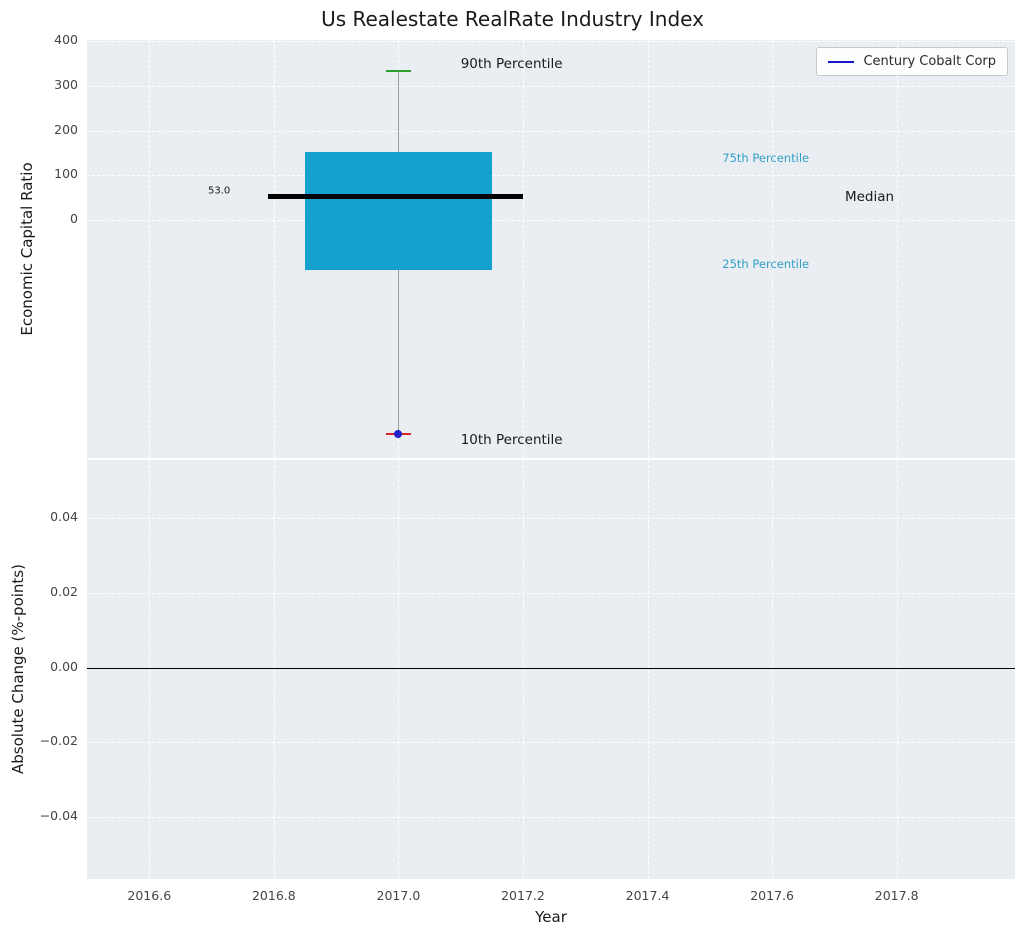 The width and height of the screenshot is (1025, 940). I want to click on iqr-box, so click(398, 211).